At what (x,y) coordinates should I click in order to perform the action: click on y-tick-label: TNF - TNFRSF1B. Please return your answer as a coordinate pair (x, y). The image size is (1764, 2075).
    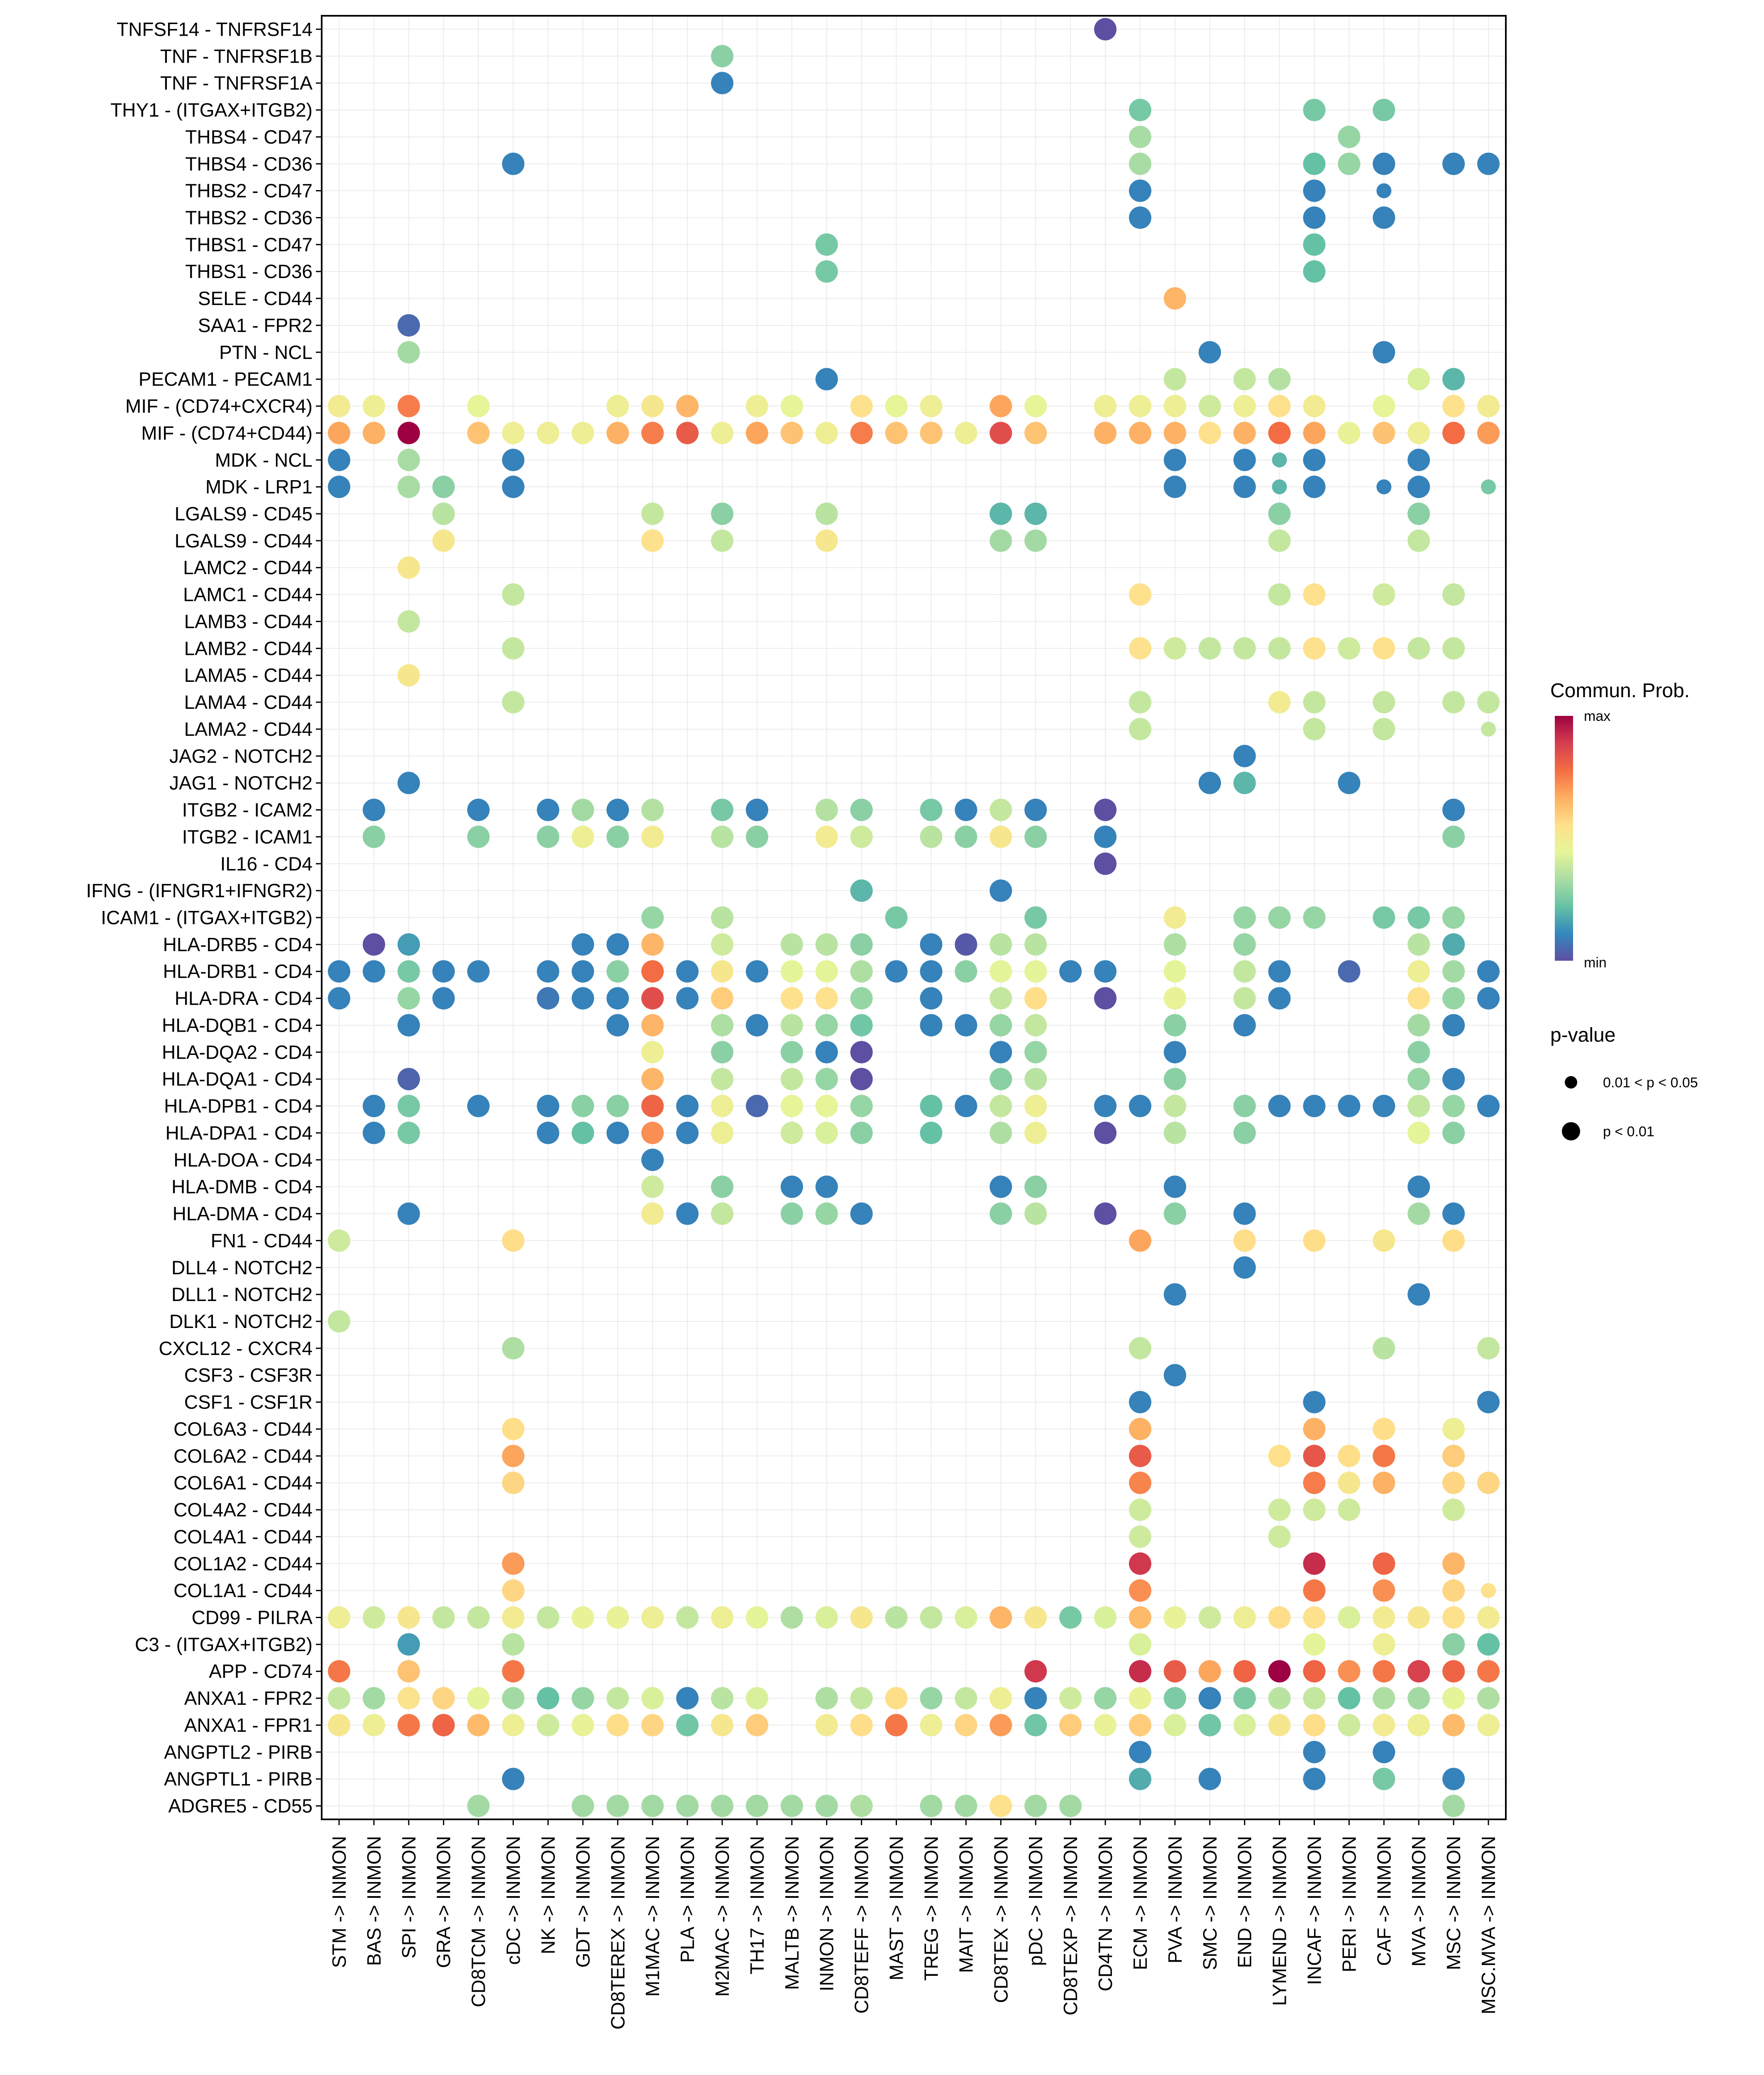
    Looking at the image, I should click on (237, 56).